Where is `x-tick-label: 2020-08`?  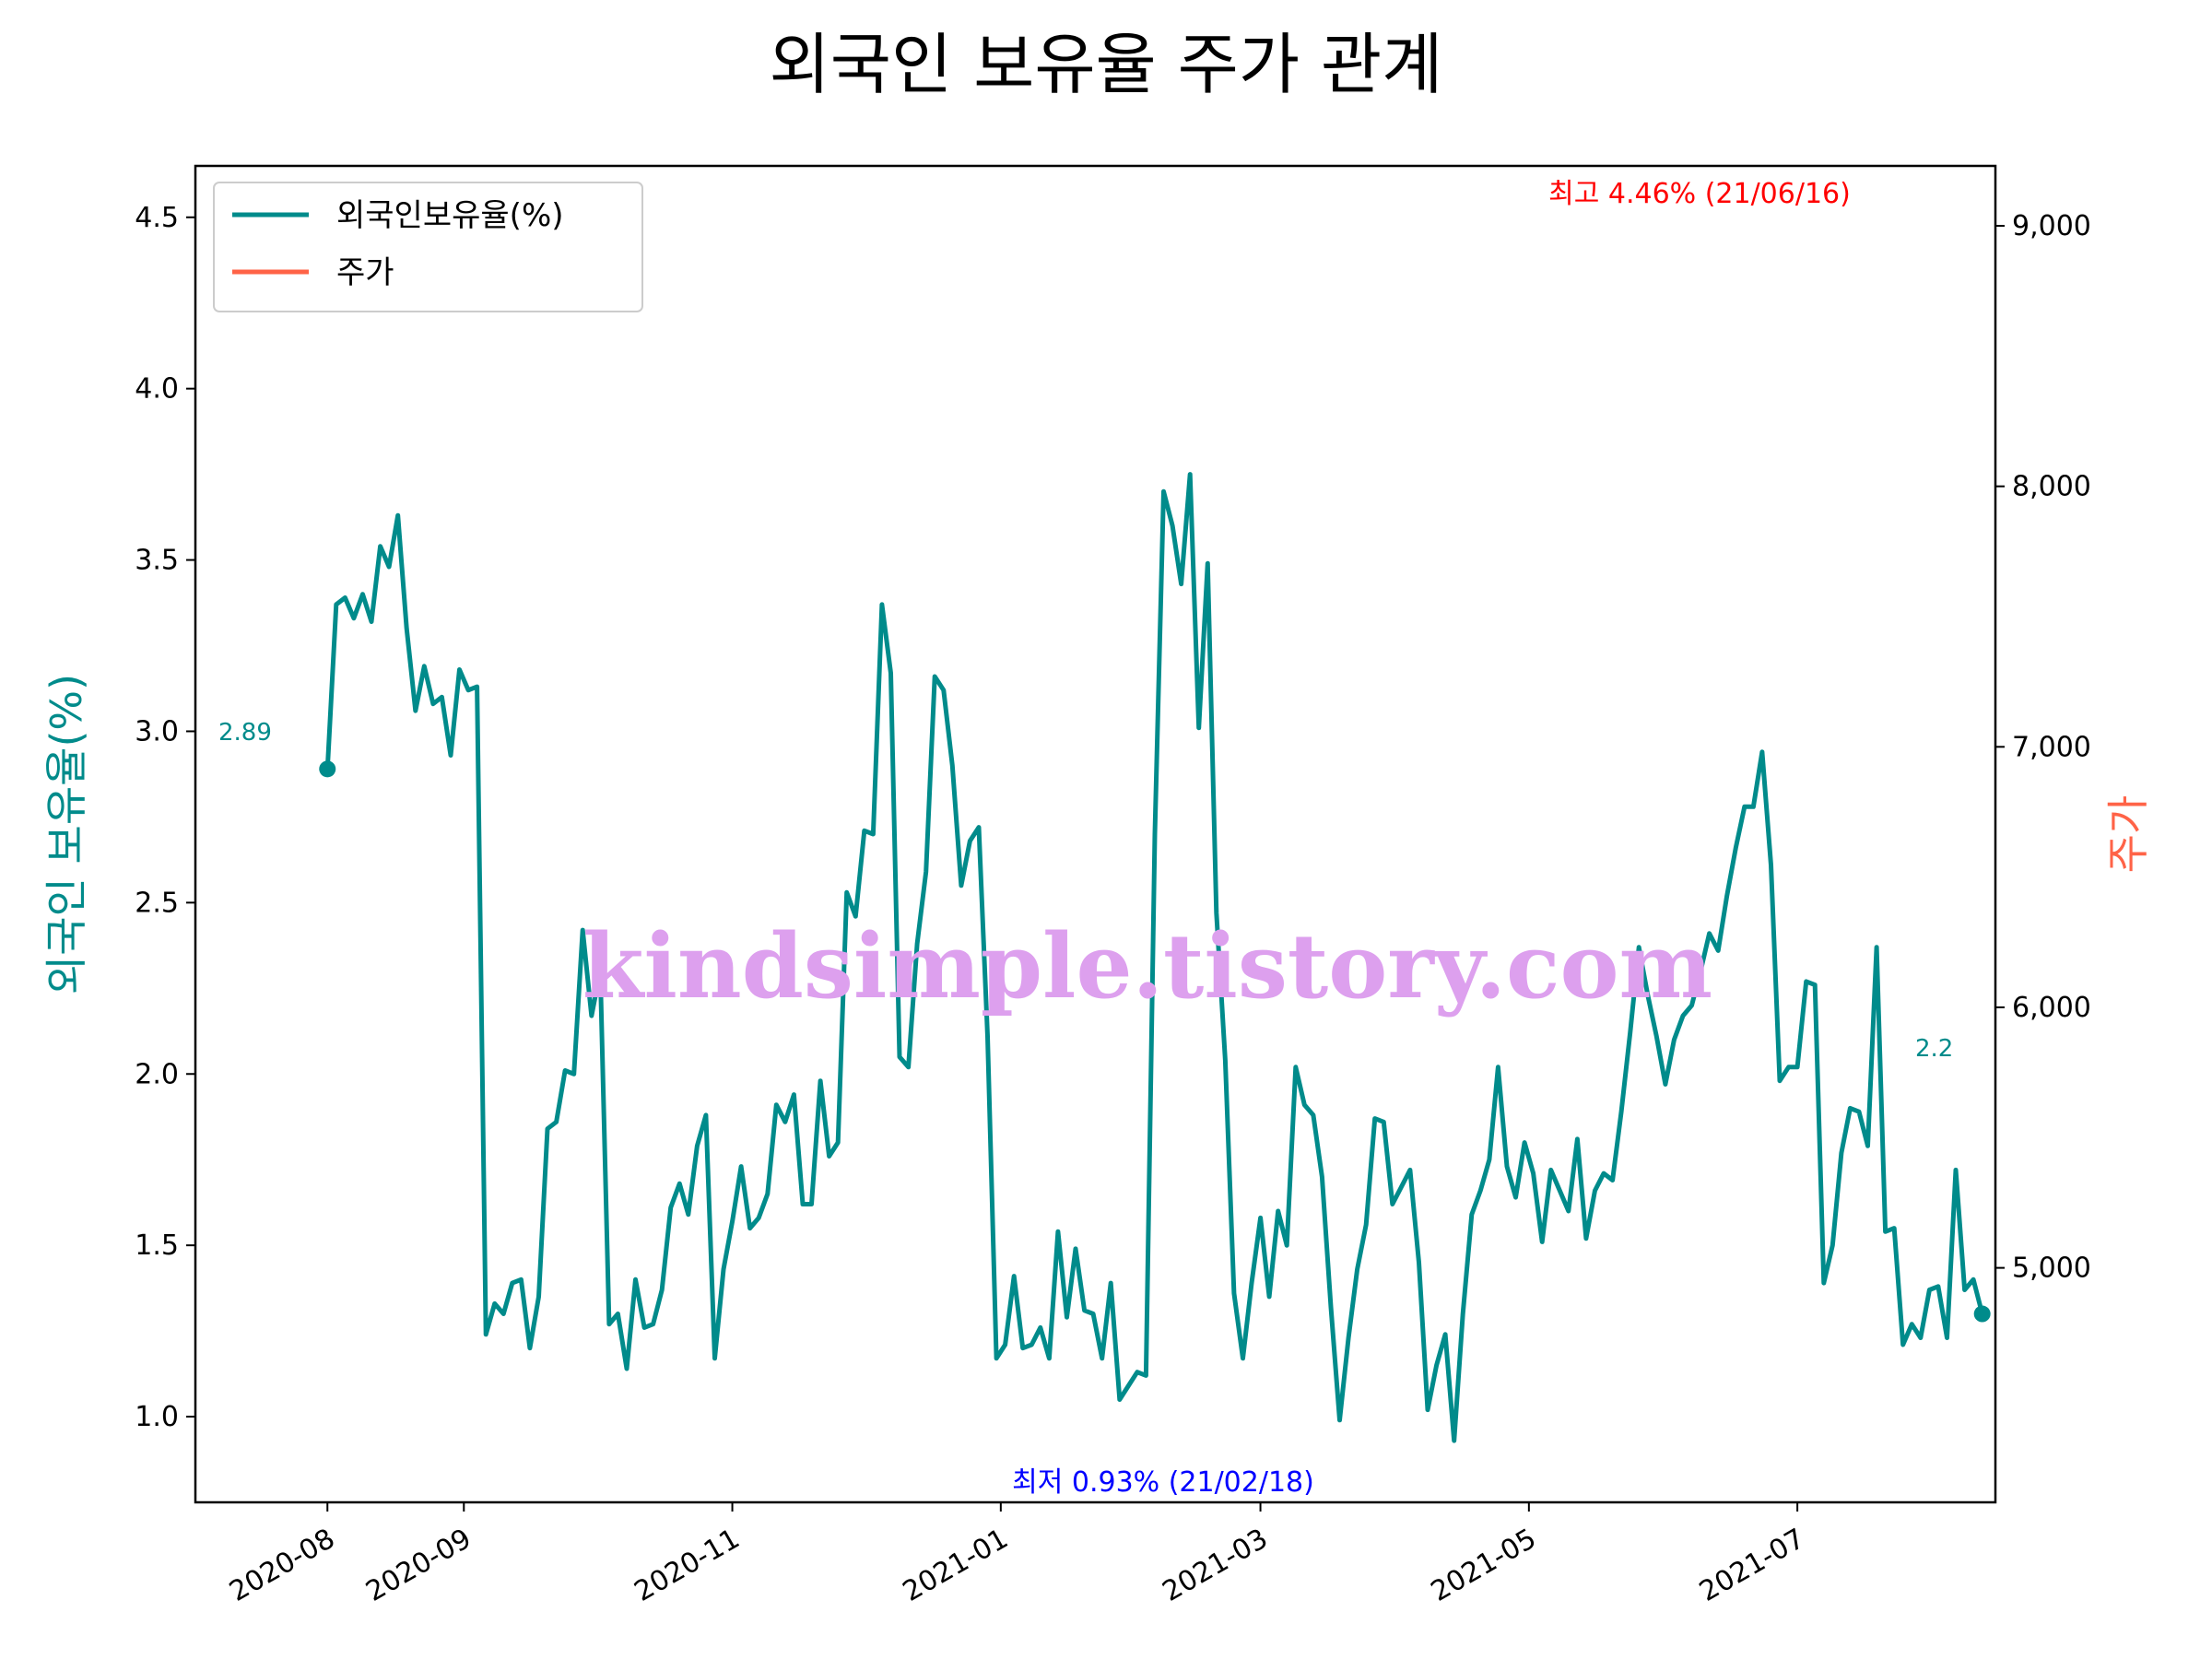 x-tick-label: 2020-08 is located at coordinates (282, 1565).